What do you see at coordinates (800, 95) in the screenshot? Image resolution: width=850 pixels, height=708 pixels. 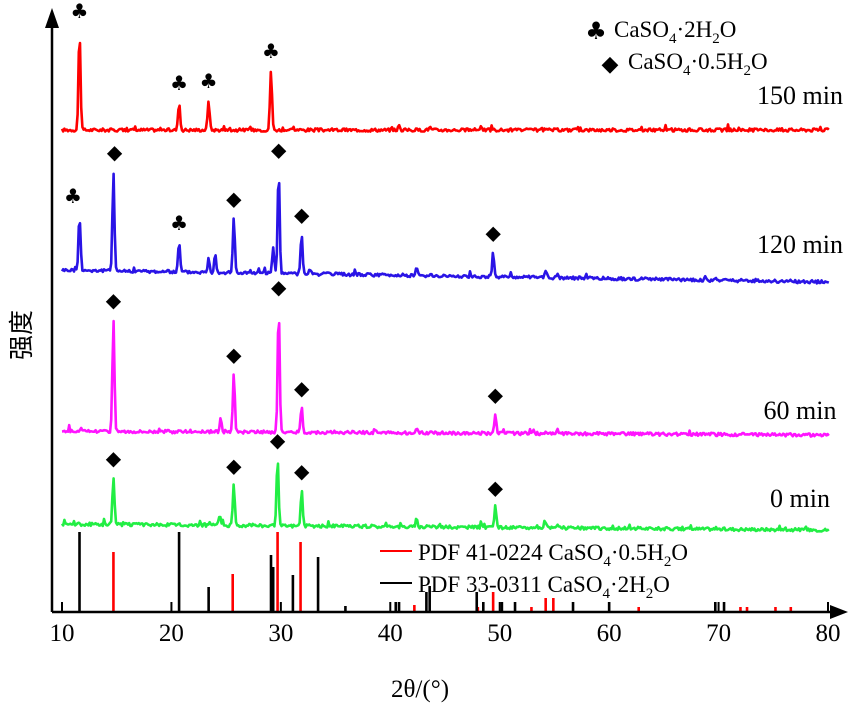 I see `series-label: 150 min` at bounding box center [800, 95].